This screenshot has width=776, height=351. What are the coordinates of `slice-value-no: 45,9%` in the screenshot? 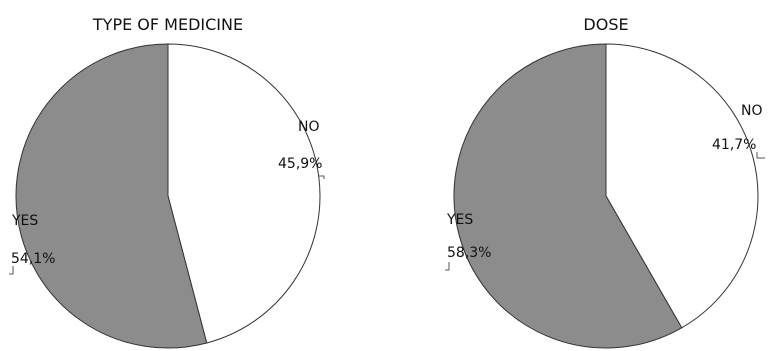 It's located at (300, 164).